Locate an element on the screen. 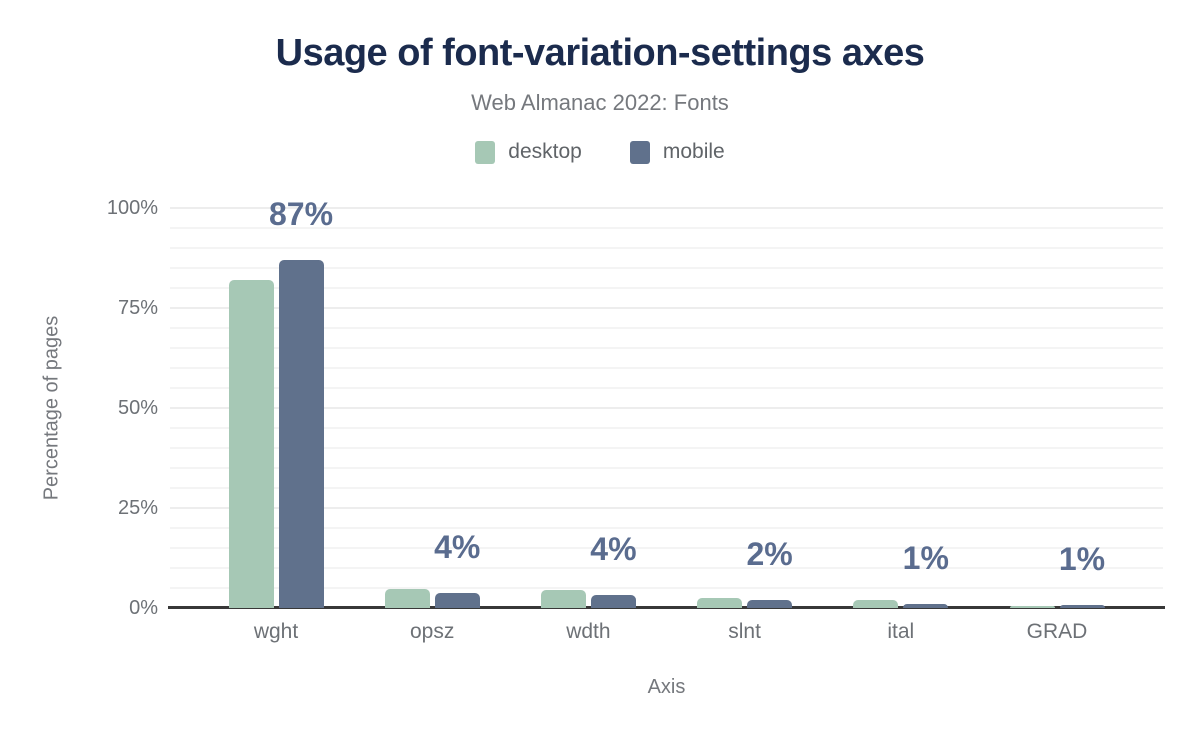  x-tick-label-ital: ital is located at coordinates (901, 631).